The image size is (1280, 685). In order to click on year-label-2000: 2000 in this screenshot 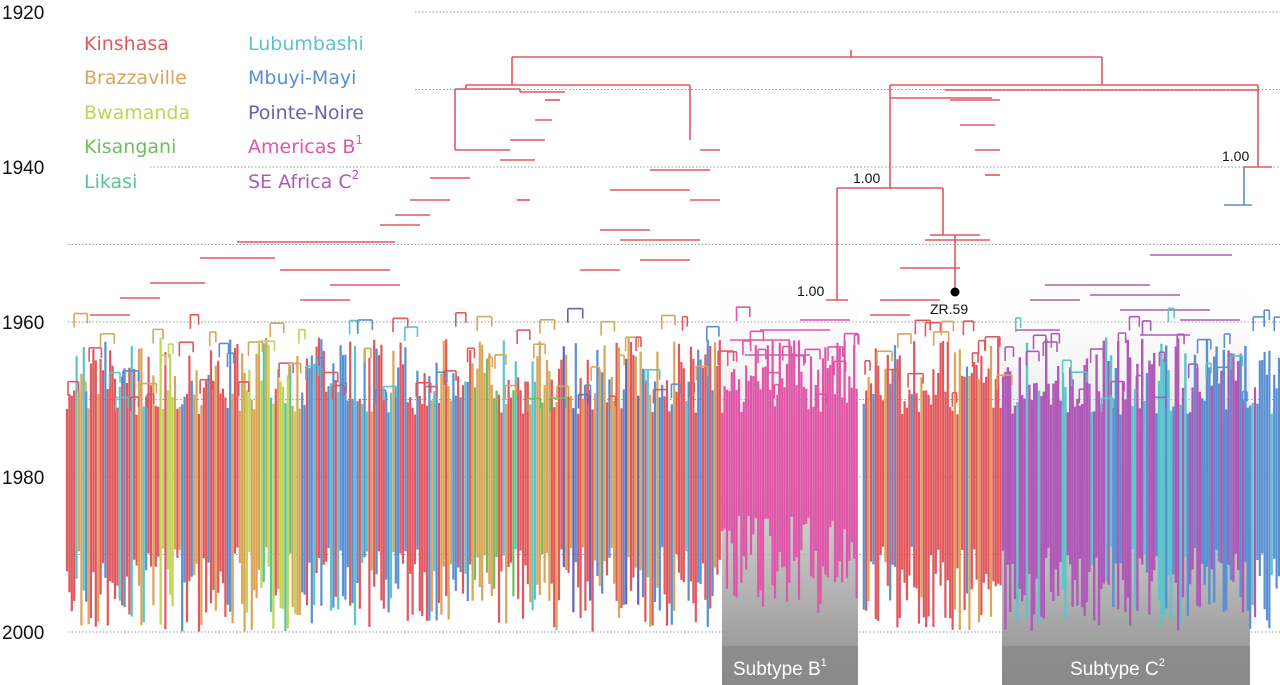, I will do `click(23, 633)`.